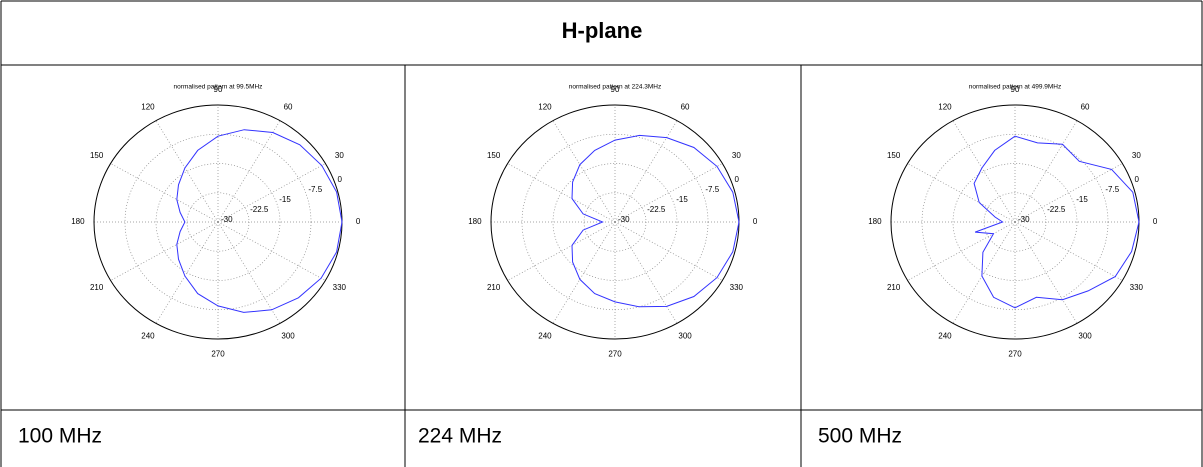  I want to click on plot-title: normalised pattern at 99.5MHz, so click(218, 87).